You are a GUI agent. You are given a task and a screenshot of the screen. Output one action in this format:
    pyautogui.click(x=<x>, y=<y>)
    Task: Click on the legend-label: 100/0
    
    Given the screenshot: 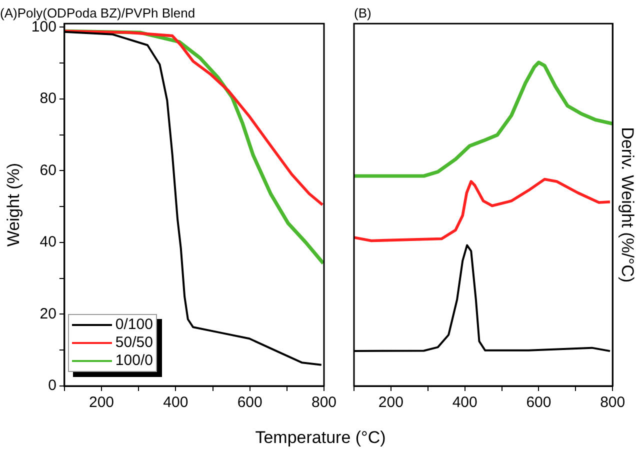 What is the action you would take?
    pyautogui.click(x=134, y=361)
    